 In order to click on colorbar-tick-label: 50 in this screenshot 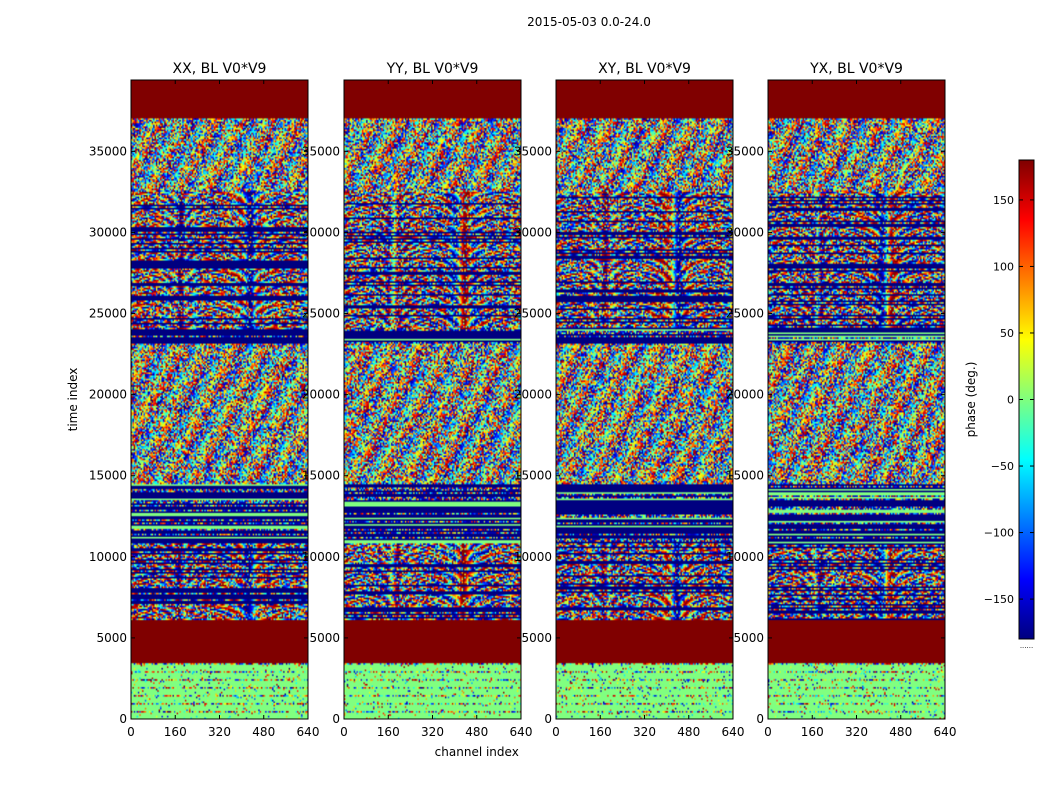, I will do `click(1007, 333)`.